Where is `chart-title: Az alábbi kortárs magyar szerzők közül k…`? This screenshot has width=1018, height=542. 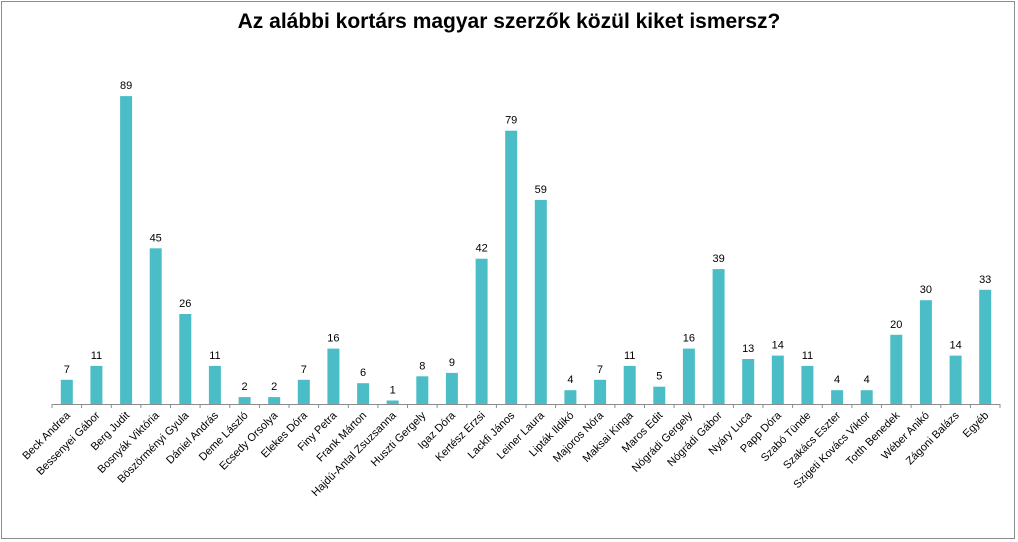
chart-title: Az alábbi kortárs magyar szerzők közül k… is located at coordinates (509, 21).